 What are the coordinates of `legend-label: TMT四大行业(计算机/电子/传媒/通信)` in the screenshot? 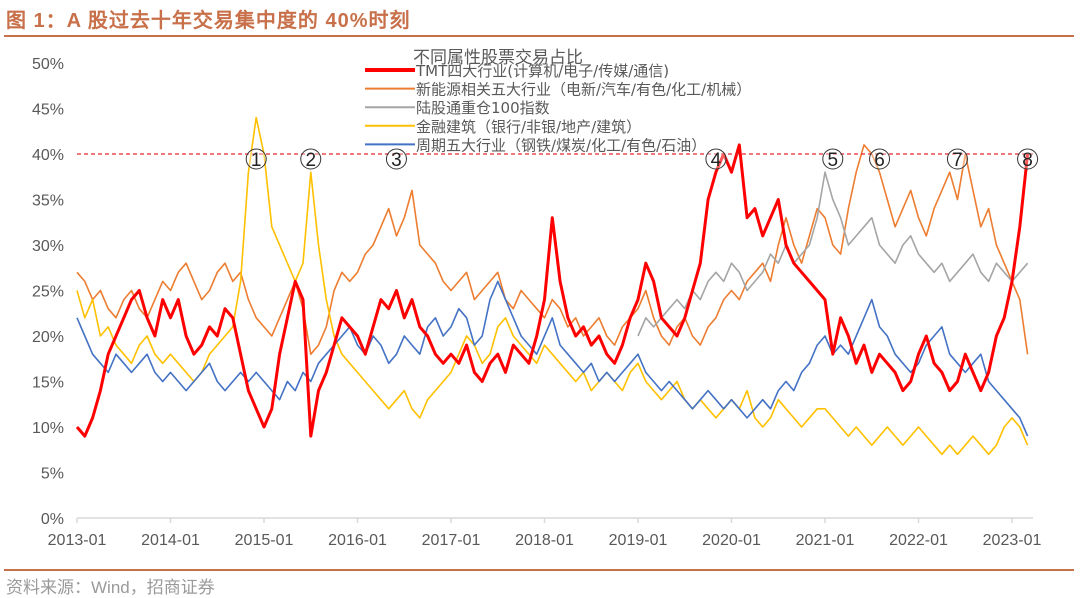 It's located at (542, 71).